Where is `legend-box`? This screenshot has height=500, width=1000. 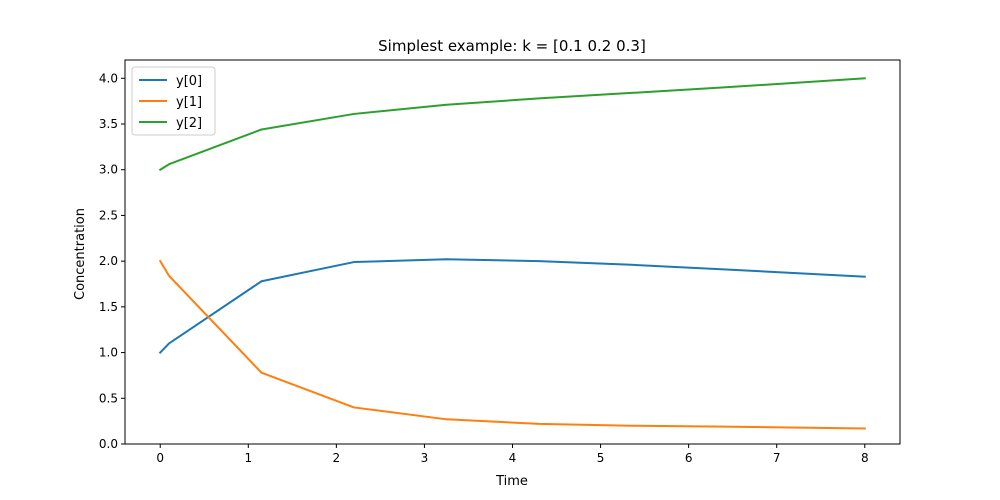
legend-box is located at coordinates (173, 101).